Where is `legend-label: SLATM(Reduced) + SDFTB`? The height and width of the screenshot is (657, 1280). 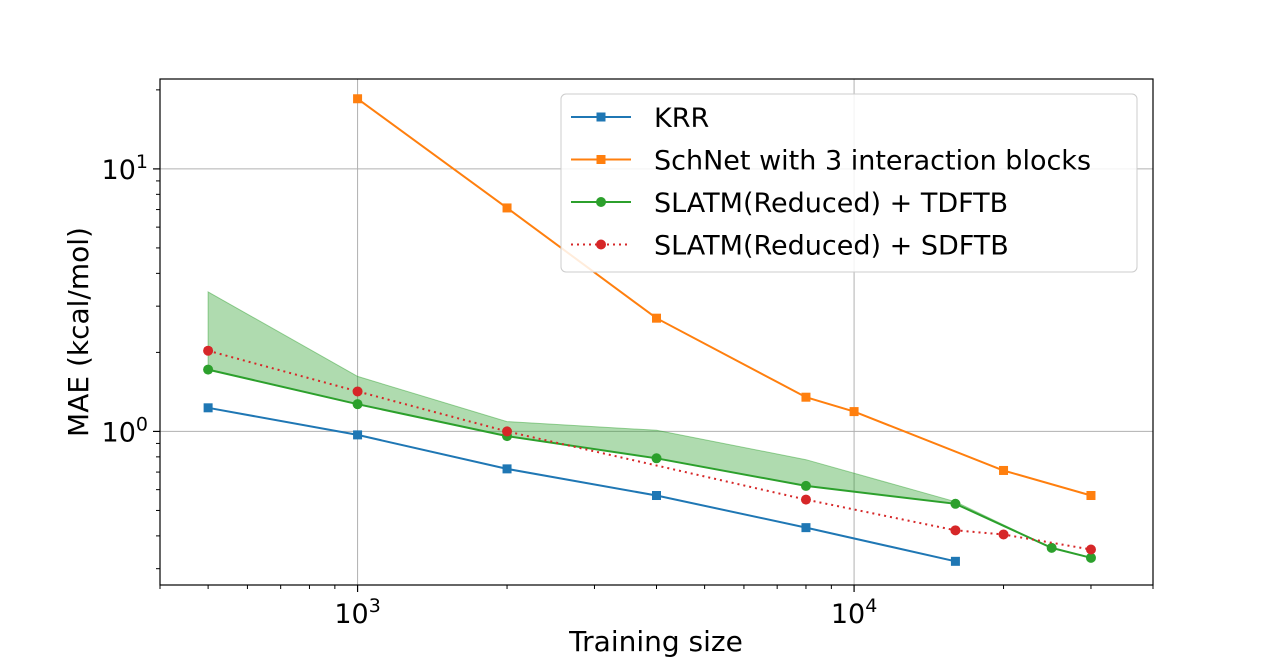
legend-label: SLATM(Reduced) + SDFTB is located at coordinates (831, 246).